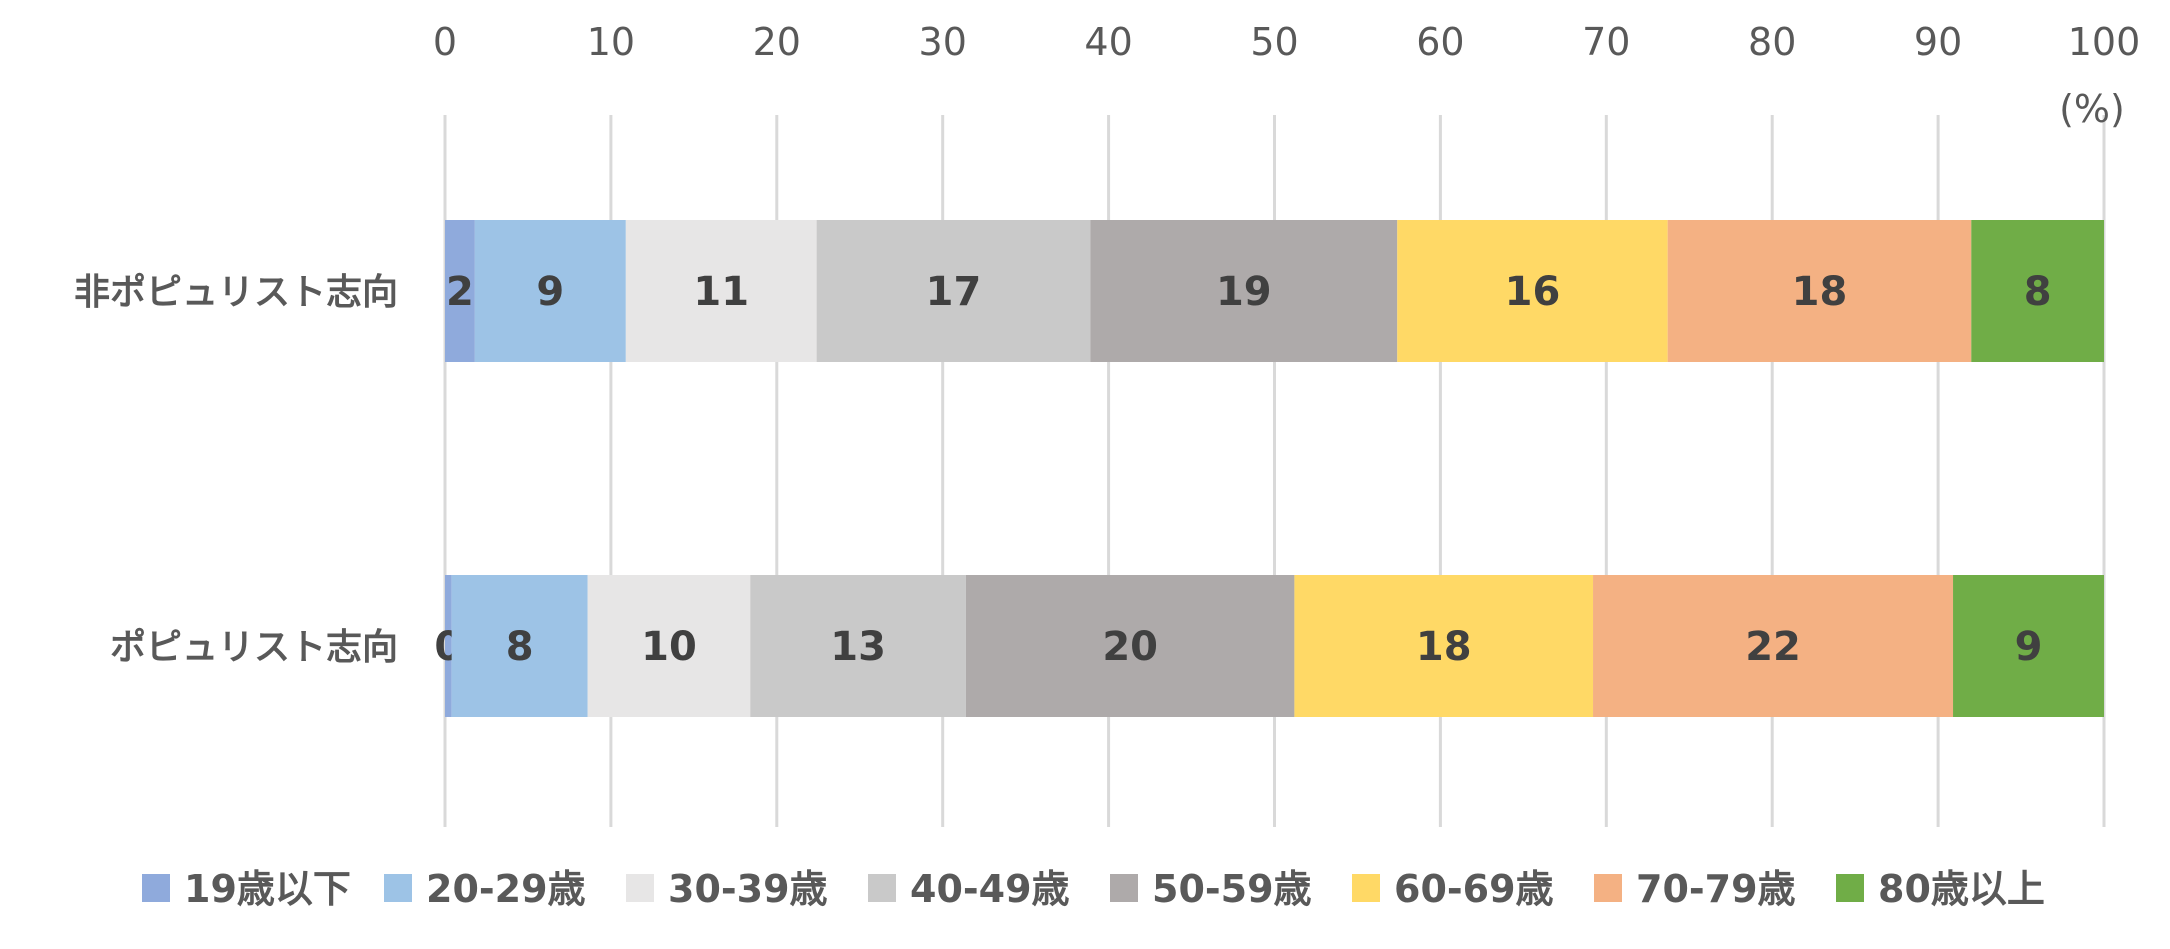 The image size is (2170, 949). I want to click on x-axis-ticks: 0 10 20 30 40 50 60 70 80 90 100, so click(1286, 42).